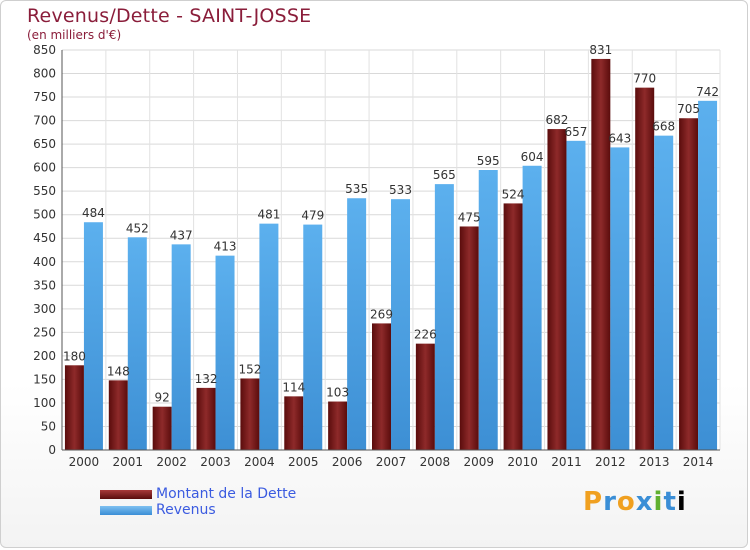 The height and width of the screenshot is (550, 750). I want to click on x-tick-label: 2003, so click(215, 462).